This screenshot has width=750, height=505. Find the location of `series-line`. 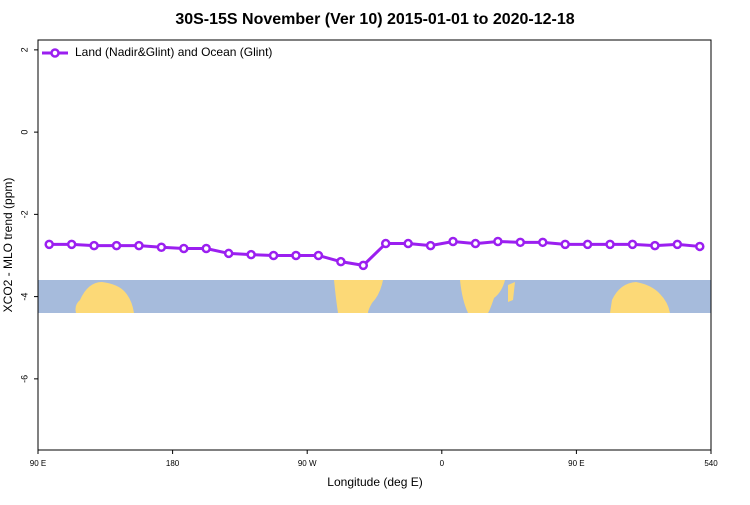

series-line is located at coordinates (374, 253).